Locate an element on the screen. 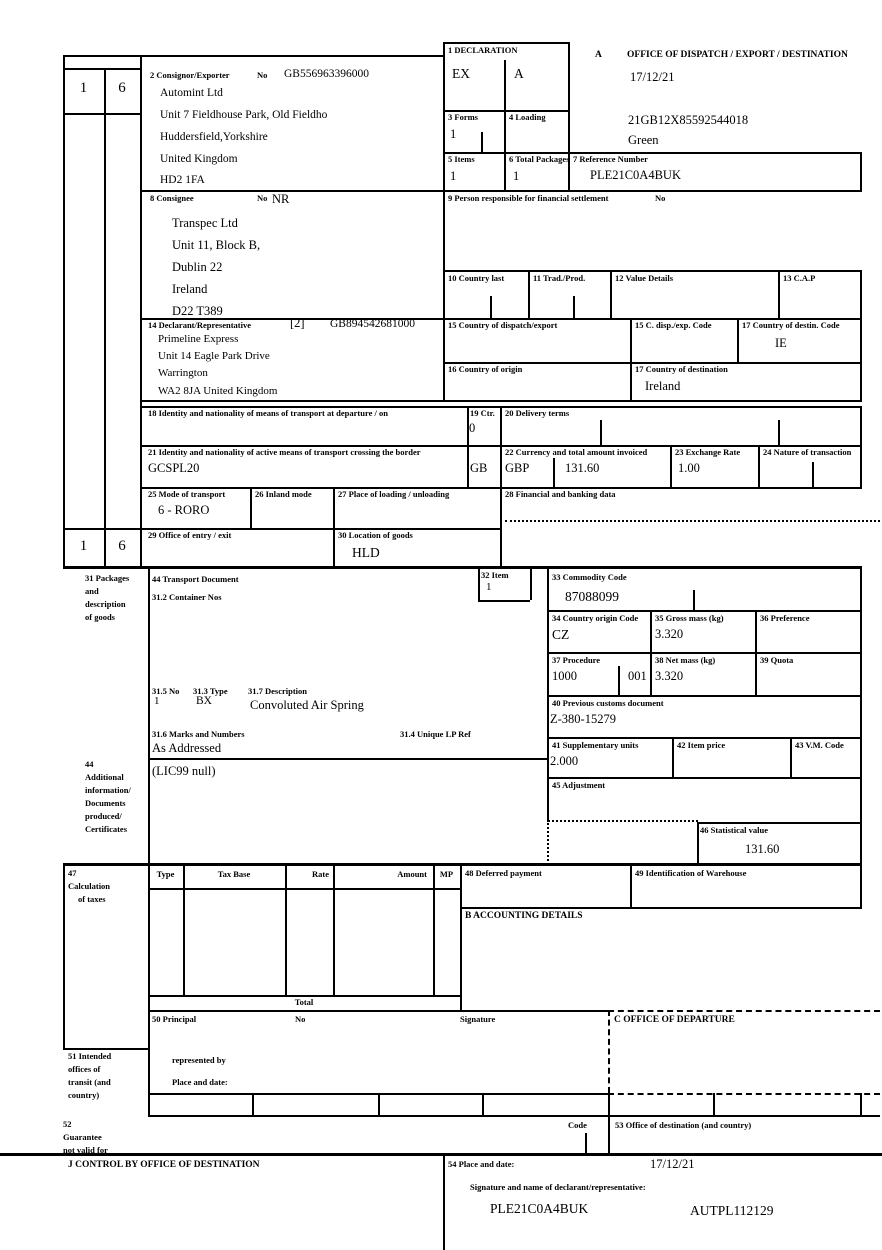 The image size is (882, 1250). box5-label: 5 Items is located at coordinates (461, 159).